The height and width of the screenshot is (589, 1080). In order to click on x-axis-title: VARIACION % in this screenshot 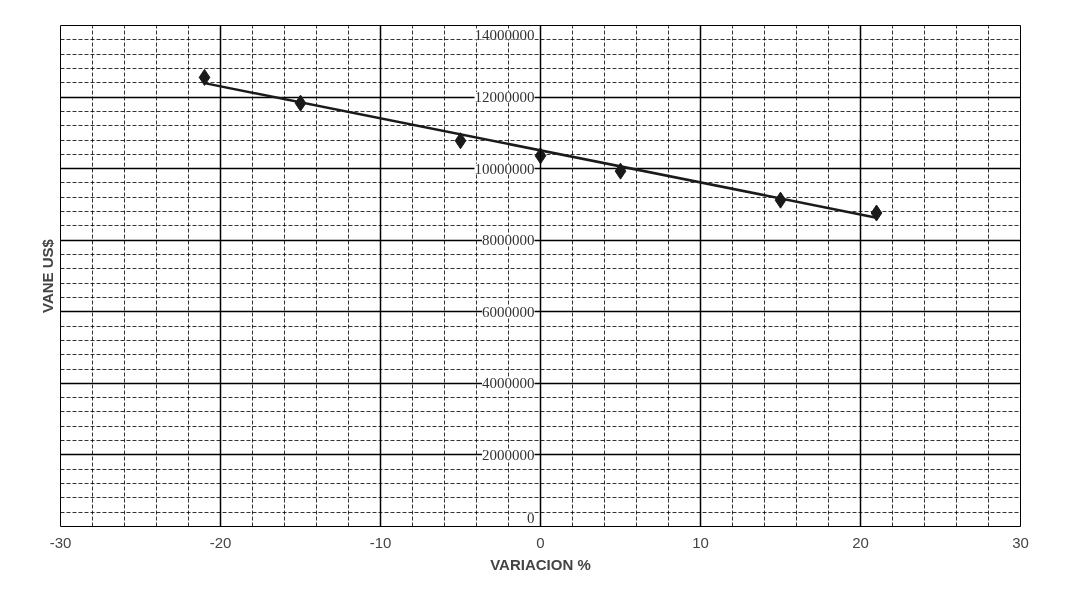, I will do `click(540, 564)`.